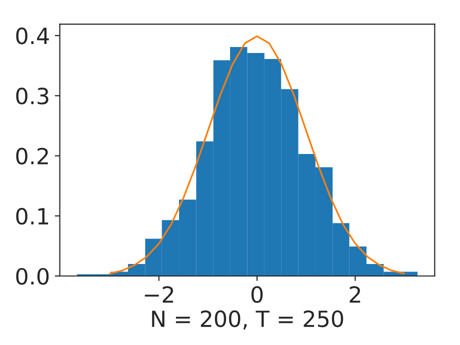 This screenshot has width=460, height=345. What do you see at coordinates (32, 276) in the screenshot?
I see `y-tick-label: 0.0` at bounding box center [32, 276].